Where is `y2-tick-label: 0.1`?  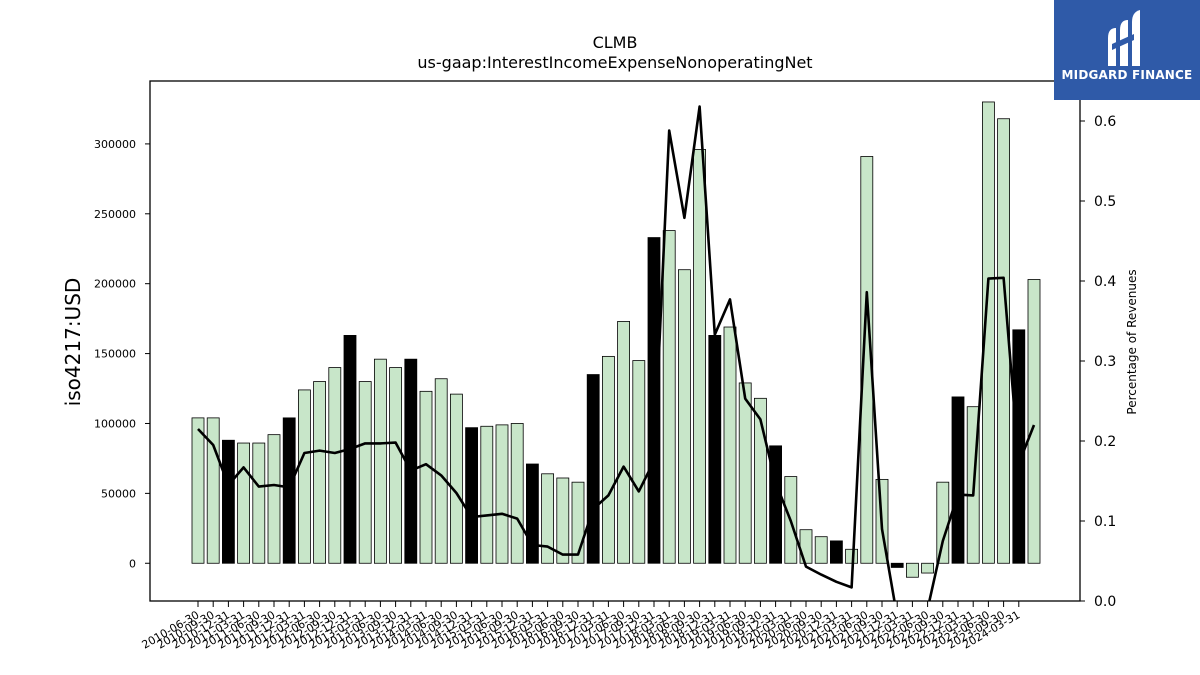
y2-tick-label: 0.1 is located at coordinates (1105, 522).